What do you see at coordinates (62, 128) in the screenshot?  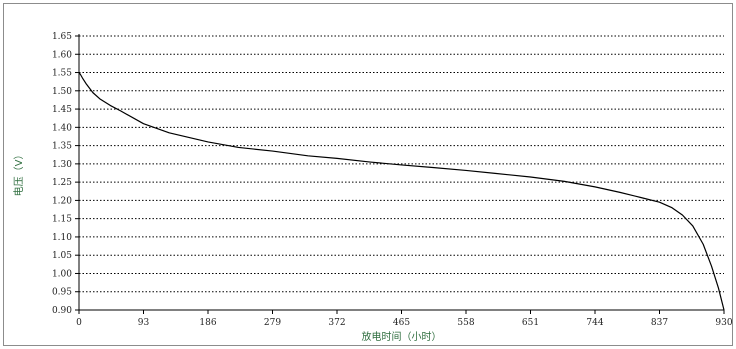 I see `y-tick-label-1.40: 1.40` at bounding box center [62, 128].